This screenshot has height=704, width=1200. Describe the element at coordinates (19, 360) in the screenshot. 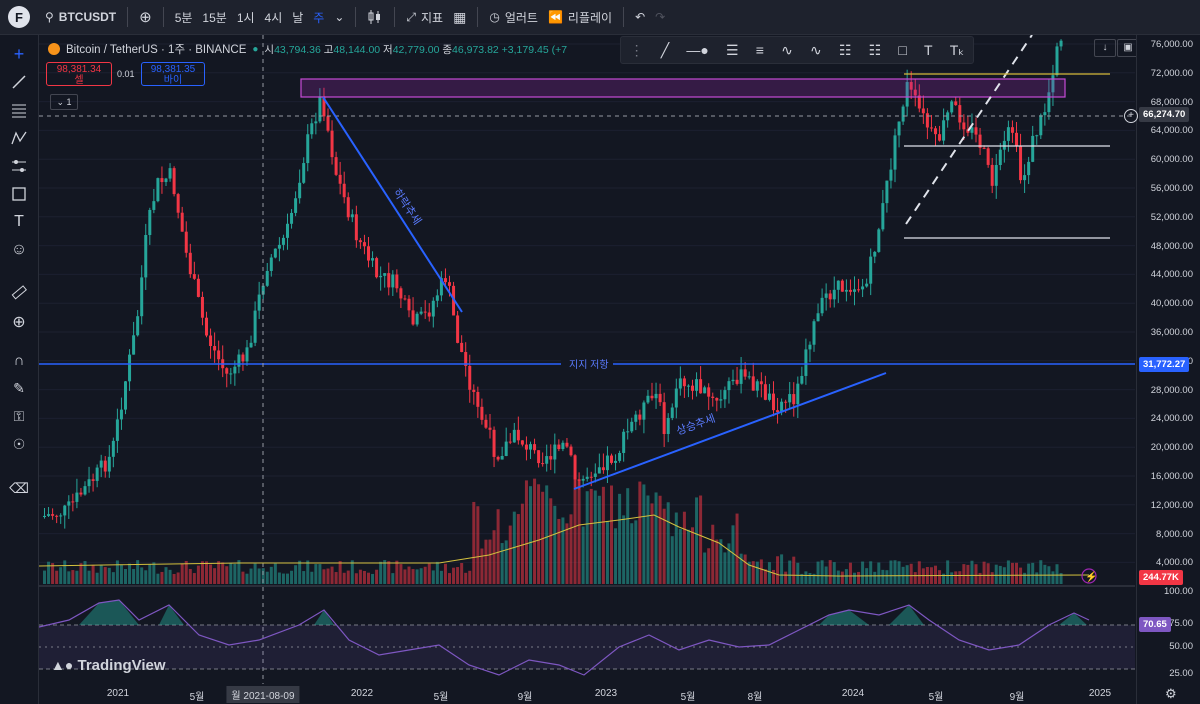

I see `magnet-icon: ∩` at that location.